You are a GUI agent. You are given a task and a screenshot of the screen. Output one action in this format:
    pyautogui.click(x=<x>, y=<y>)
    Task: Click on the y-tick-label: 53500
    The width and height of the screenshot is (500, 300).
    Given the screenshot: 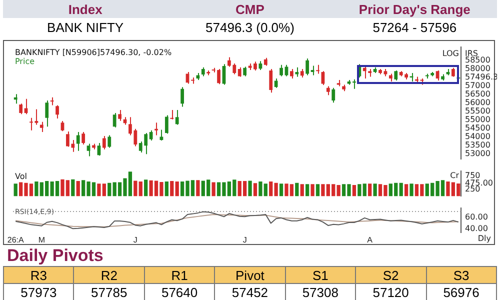 What is the action you would take?
    pyautogui.click(x=477, y=145)
    